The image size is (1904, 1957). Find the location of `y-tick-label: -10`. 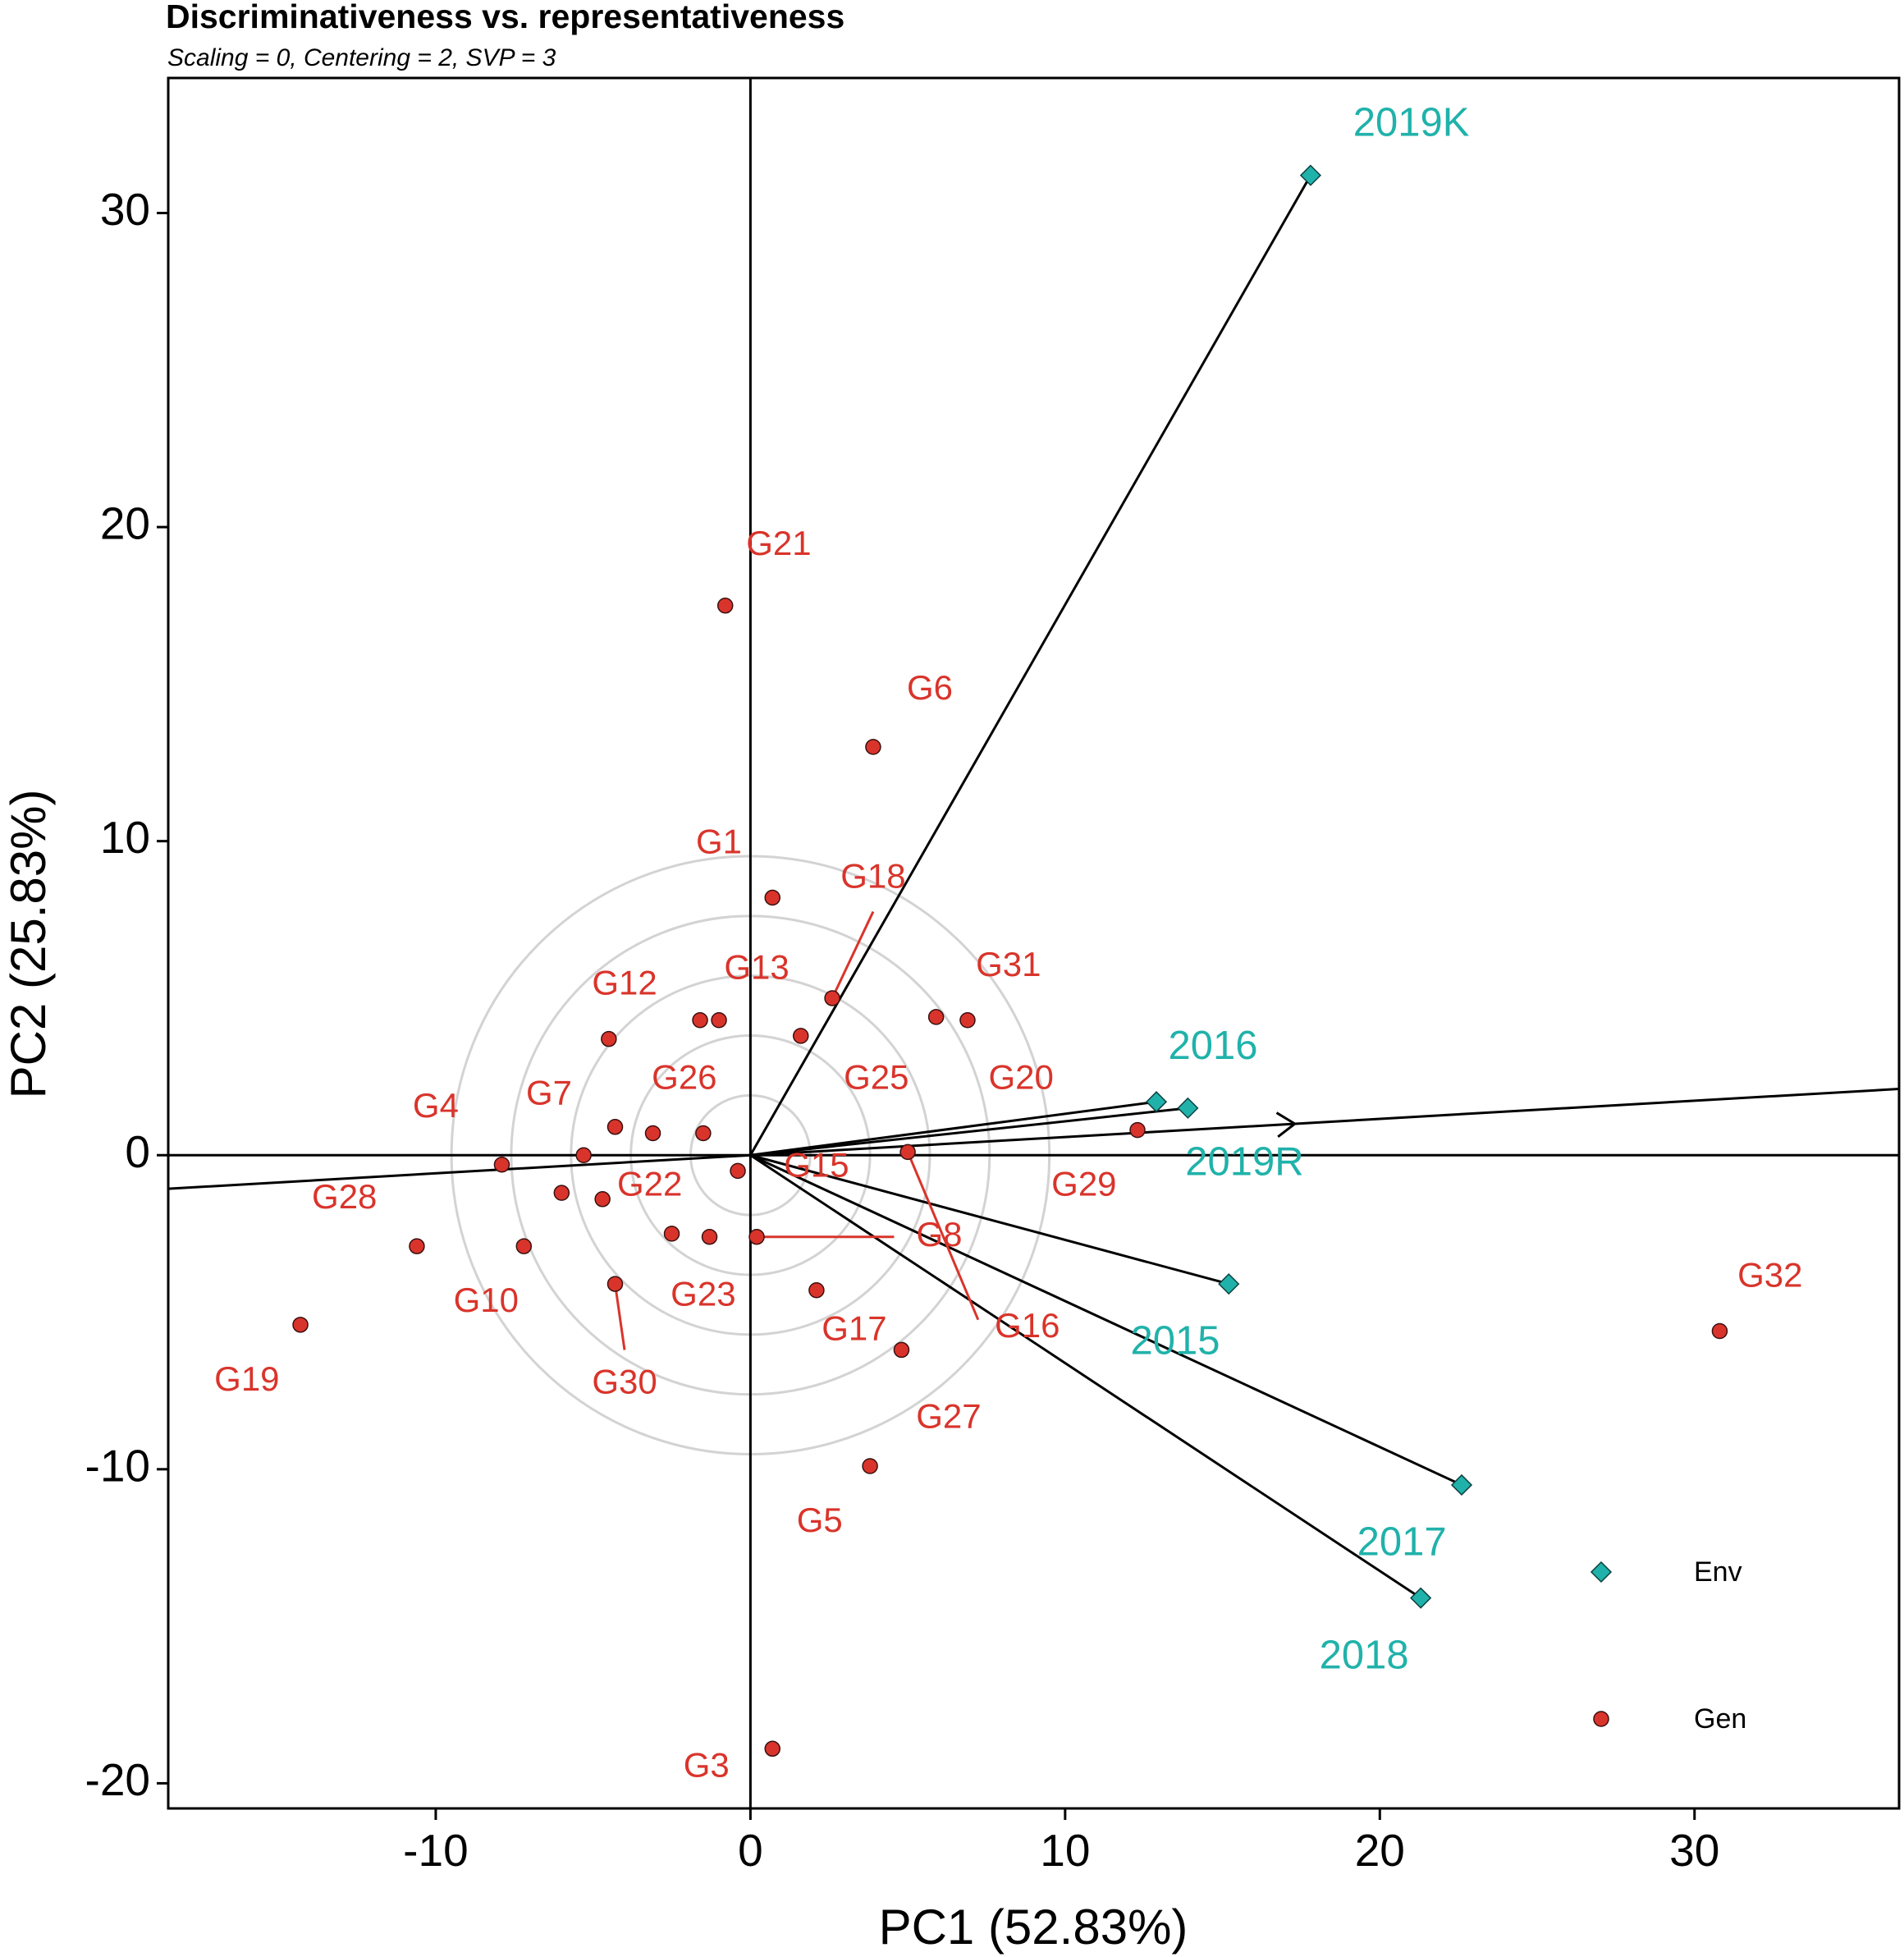

y-tick-label: -10 is located at coordinates (118, 1465).